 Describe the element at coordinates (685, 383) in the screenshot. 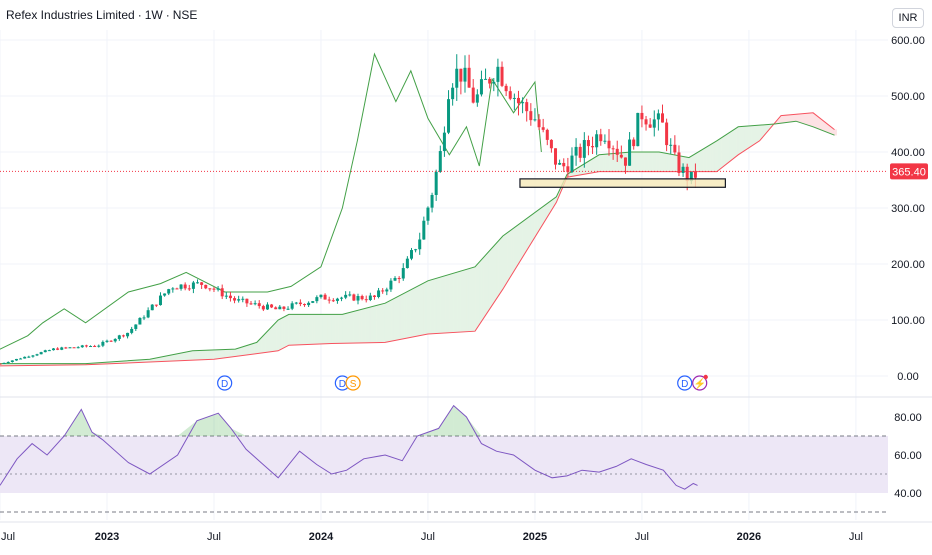

I see `dividend-event-marker: D` at that location.